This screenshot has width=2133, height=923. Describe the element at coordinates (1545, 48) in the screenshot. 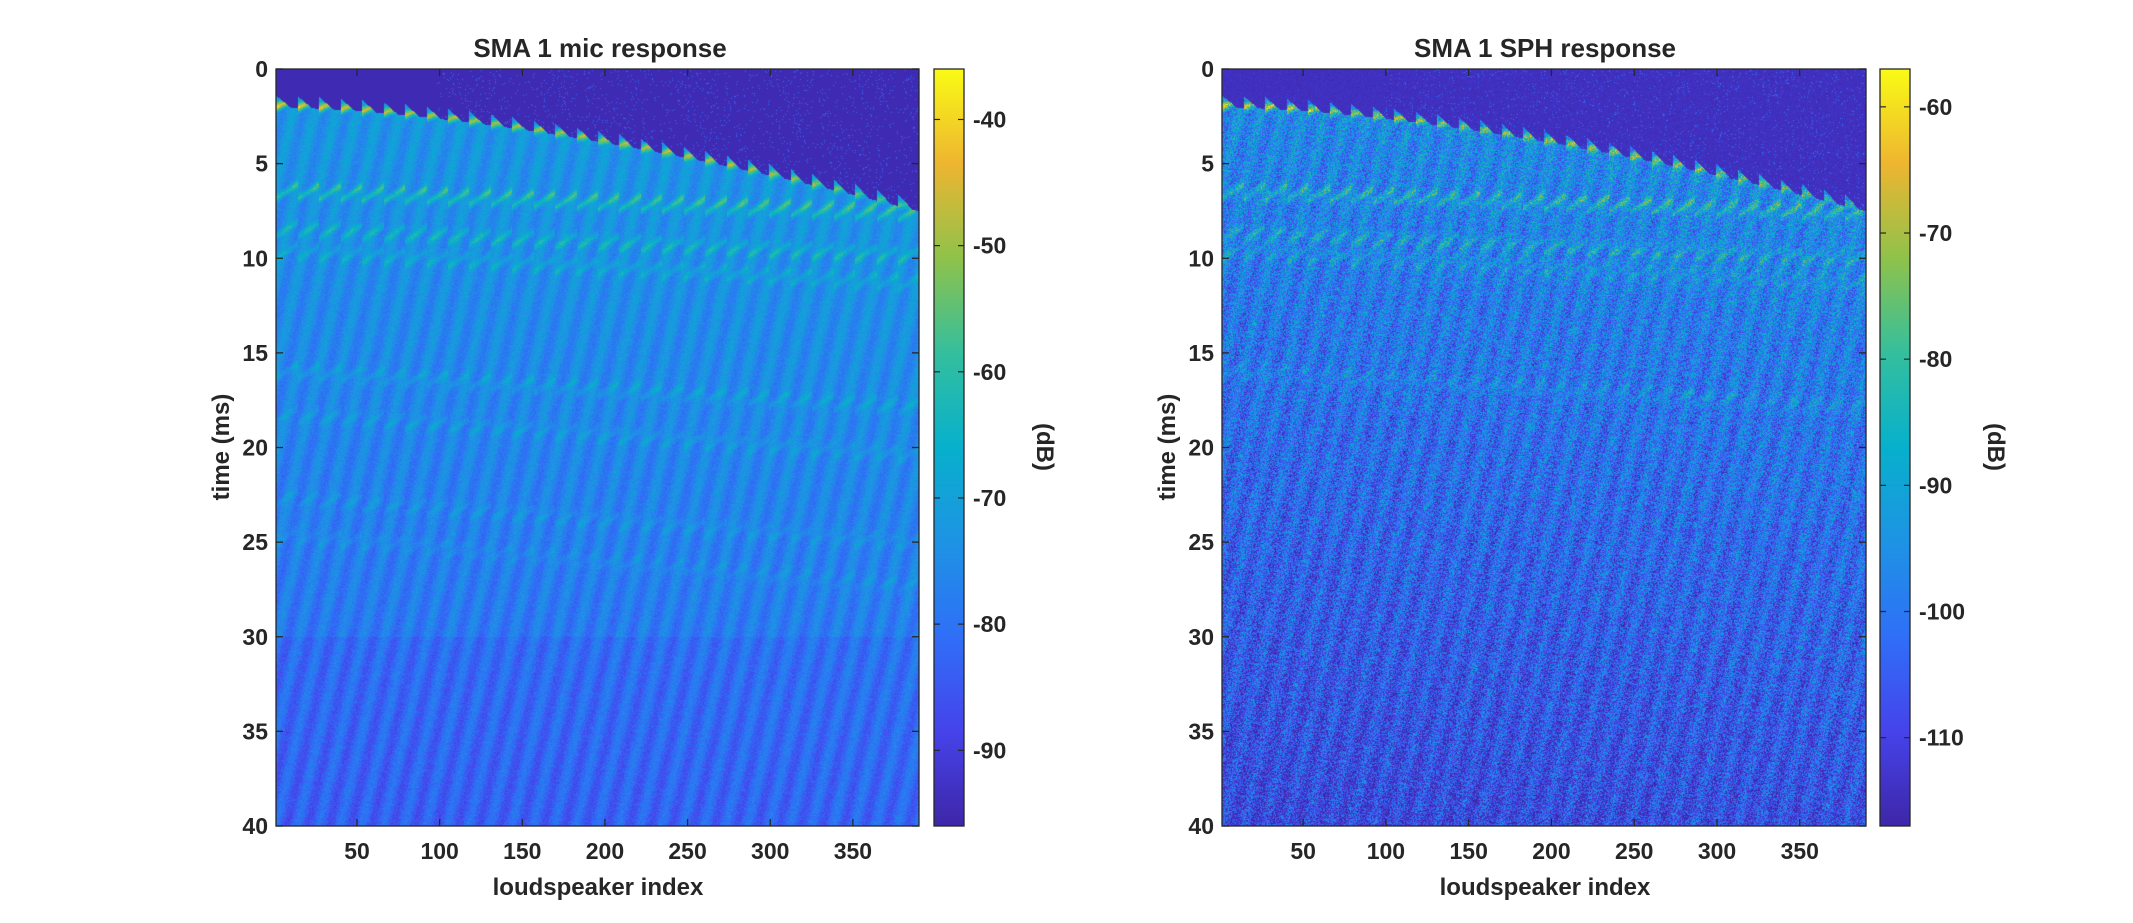

I see `chart-title: SMA 1 SPH response` at that location.